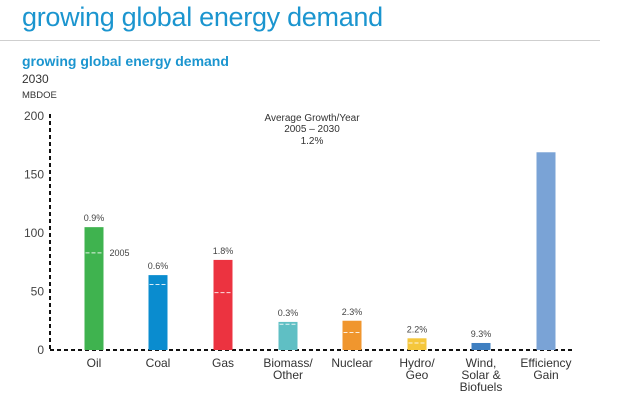 The image size is (635, 419). What do you see at coordinates (202, 17) in the screenshot?
I see `page-title: growing global energy demand` at bounding box center [202, 17].